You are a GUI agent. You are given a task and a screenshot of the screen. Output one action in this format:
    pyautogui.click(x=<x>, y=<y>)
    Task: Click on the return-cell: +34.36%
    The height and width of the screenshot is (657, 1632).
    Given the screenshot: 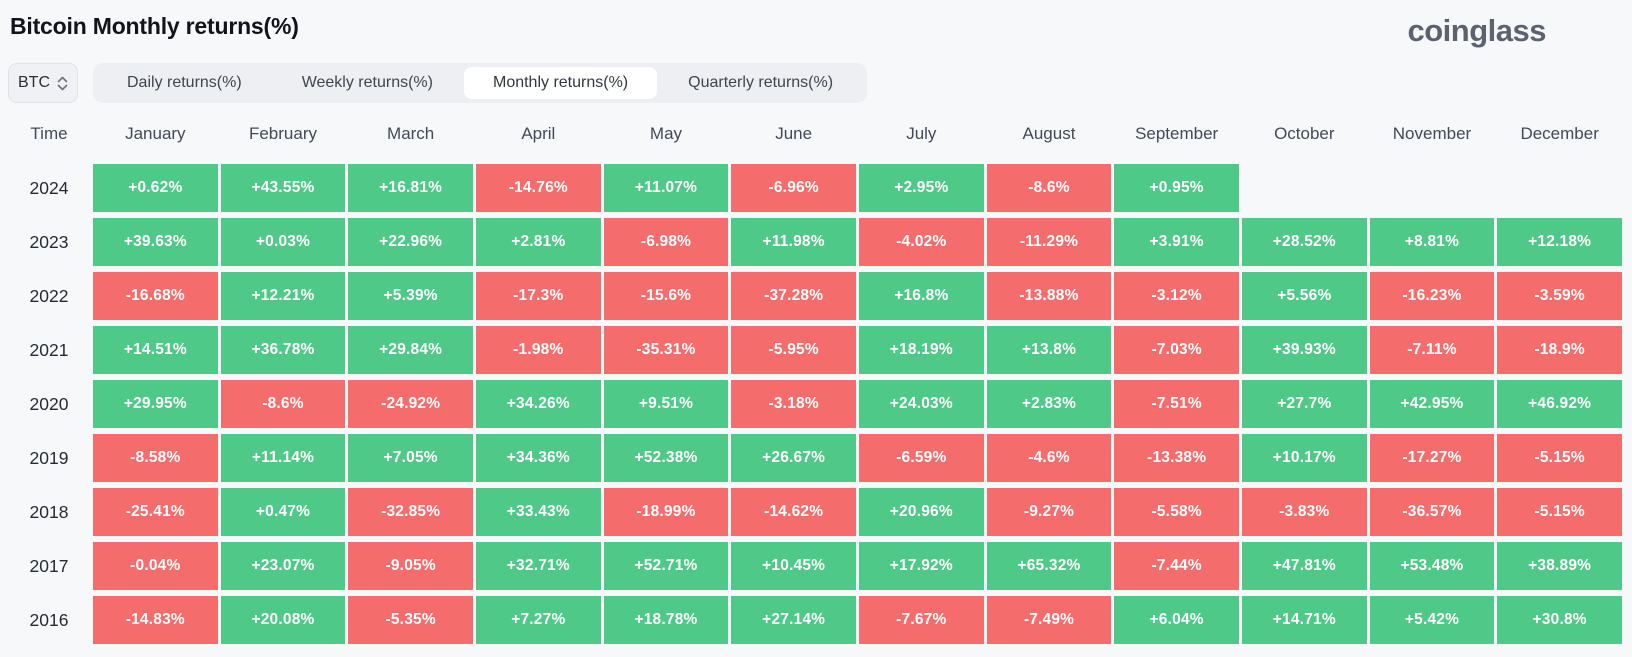 What is the action you would take?
    pyautogui.click(x=538, y=458)
    